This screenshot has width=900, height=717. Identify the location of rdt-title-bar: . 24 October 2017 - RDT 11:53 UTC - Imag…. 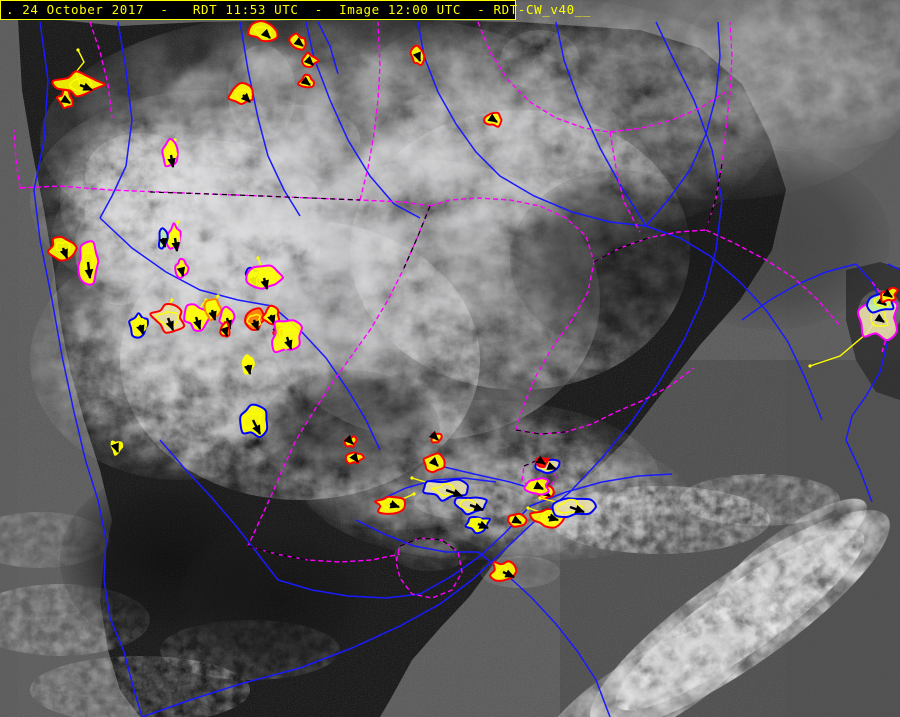
(295, 10).